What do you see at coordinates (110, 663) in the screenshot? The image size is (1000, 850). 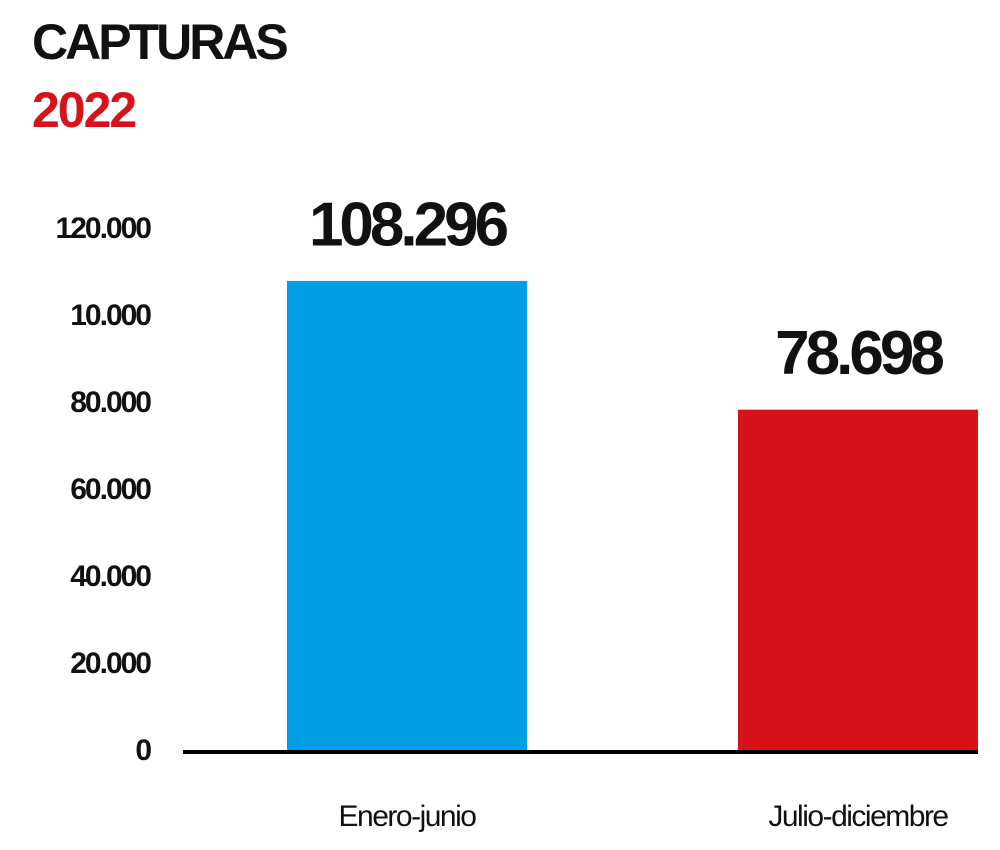 I see `y-tick-label: 20.000` at bounding box center [110, 663].